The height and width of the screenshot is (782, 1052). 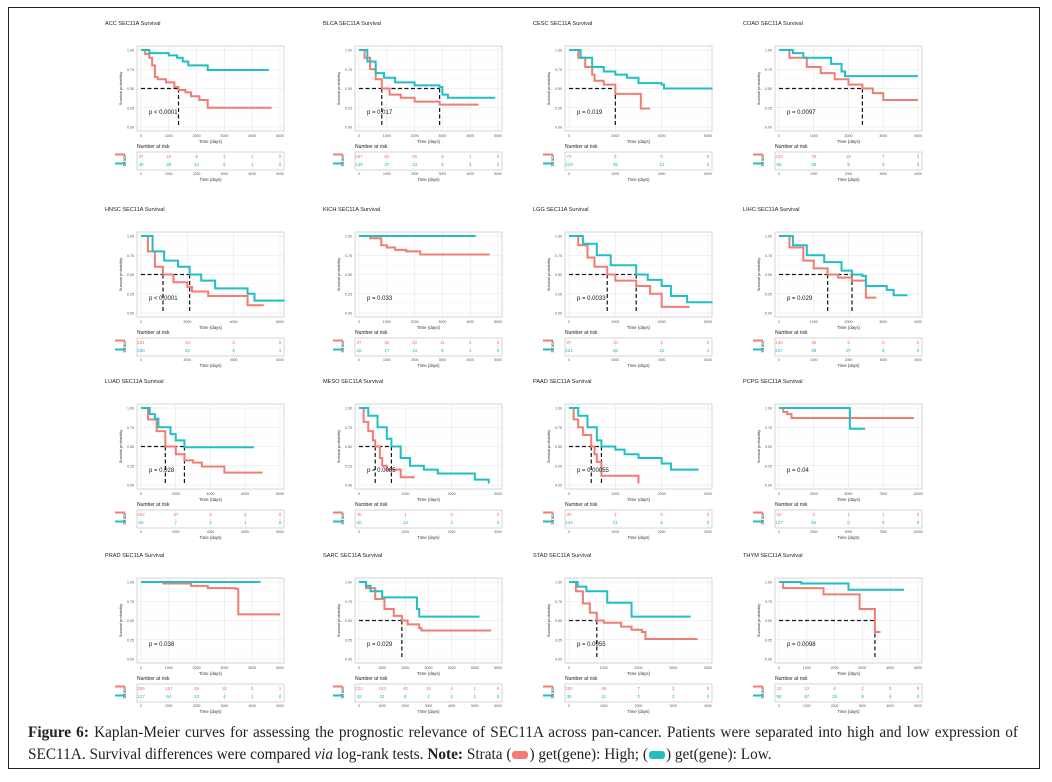 What do you see at coordinates (405, 494) in the screenshot?
I see `x-tick-label: 1000` at bounding box center [405, 494].